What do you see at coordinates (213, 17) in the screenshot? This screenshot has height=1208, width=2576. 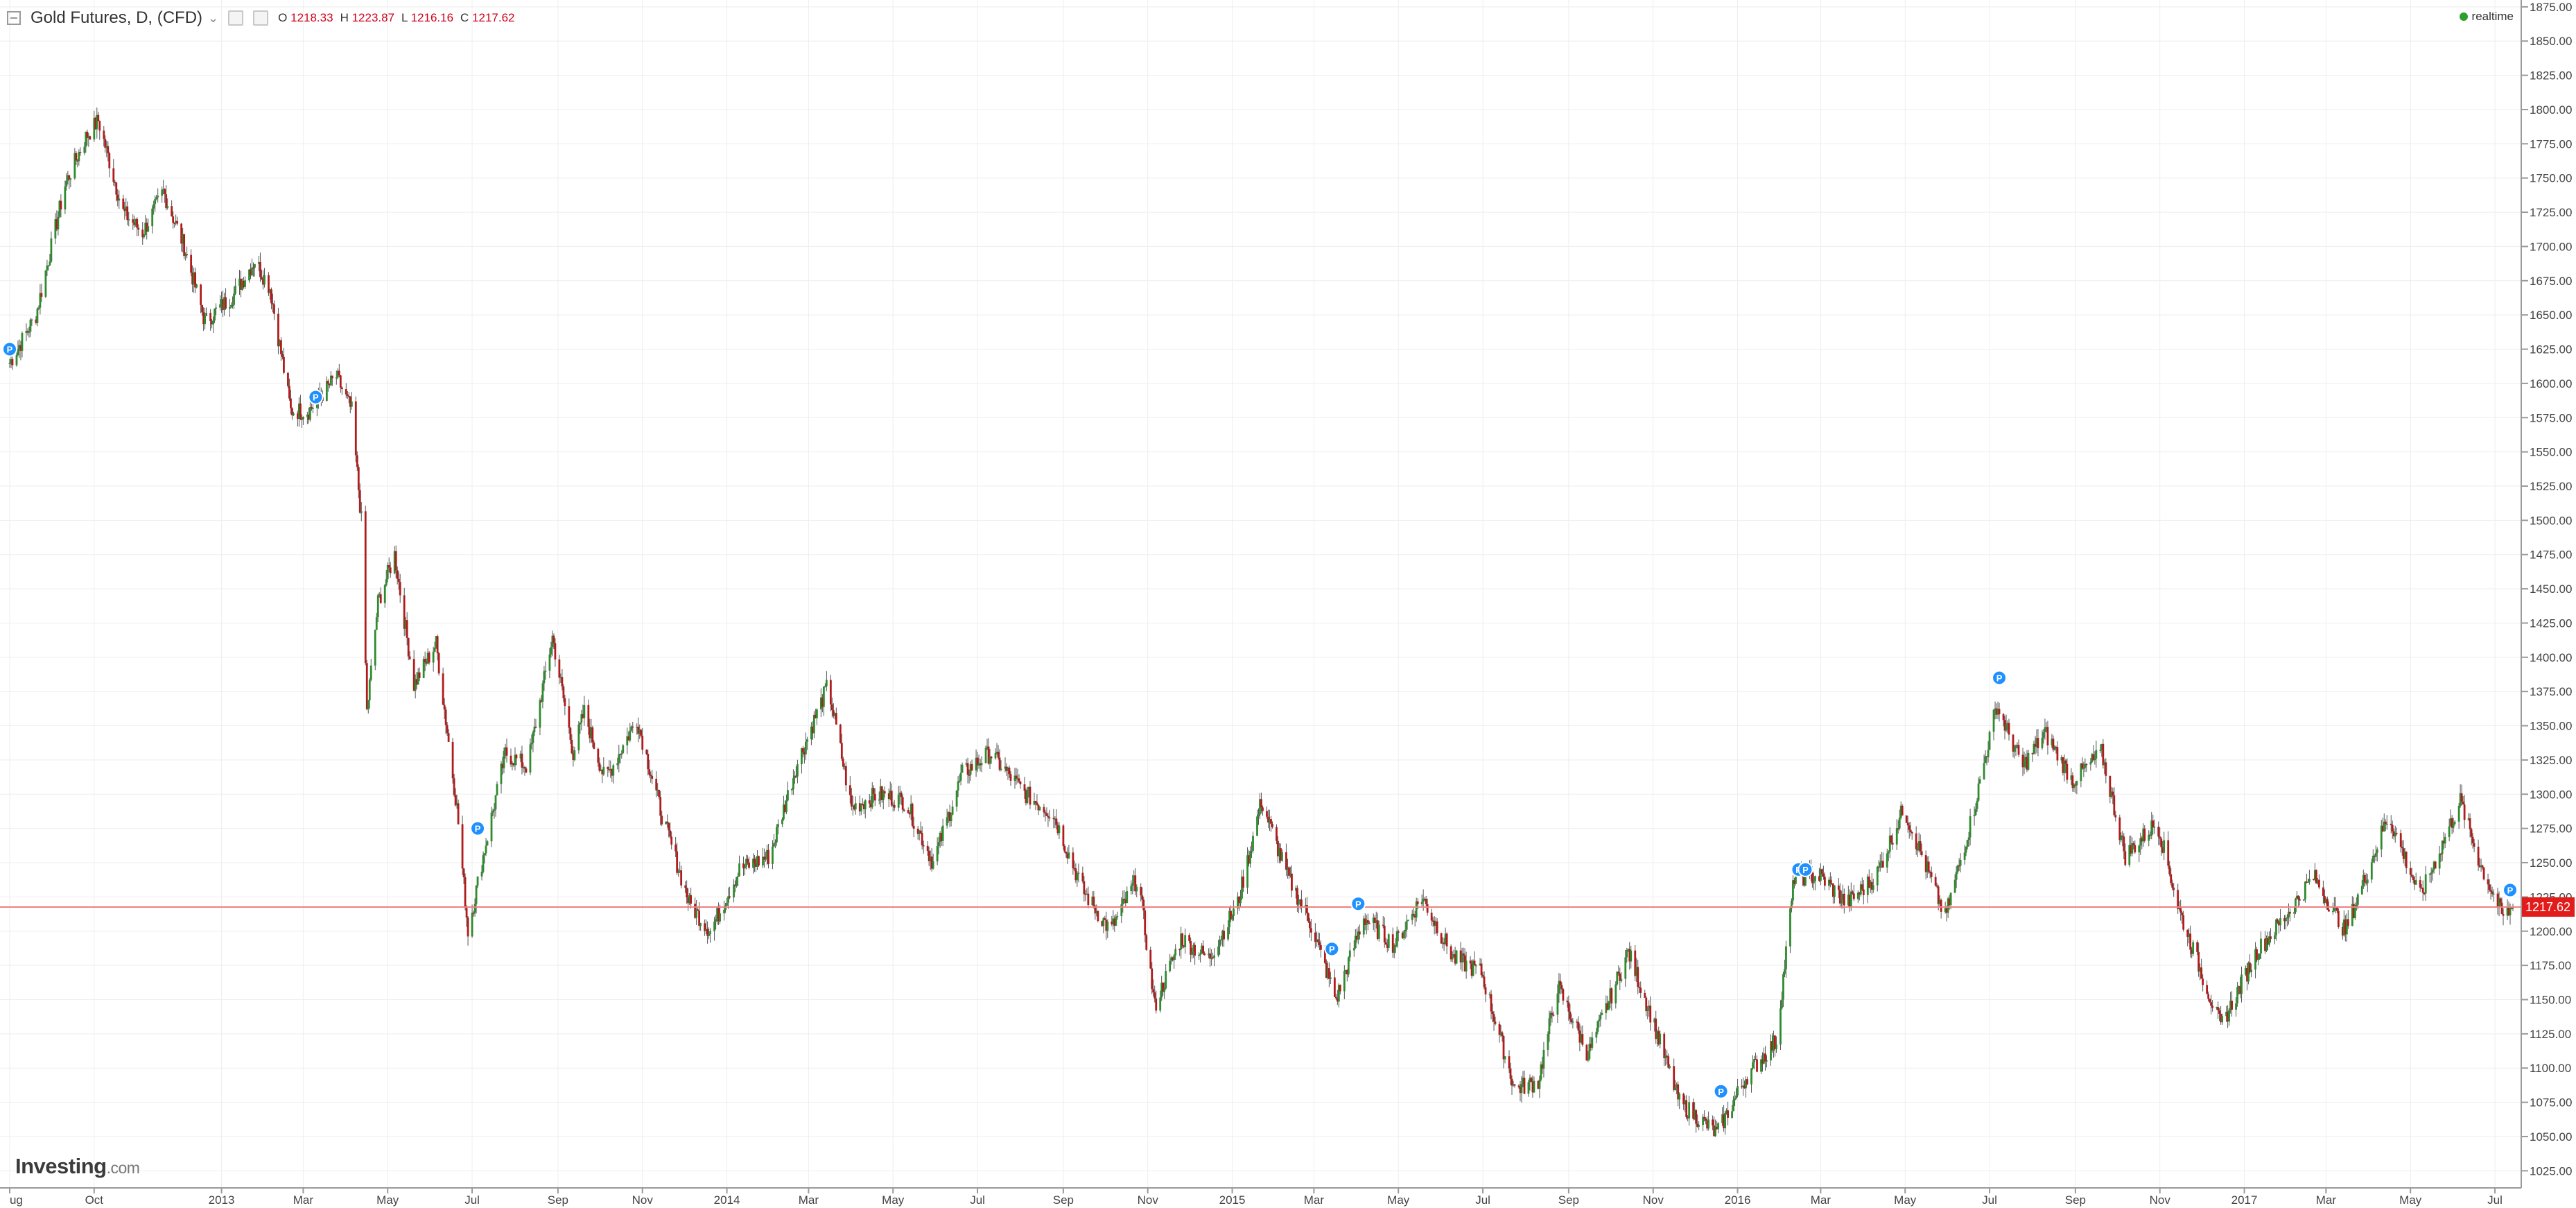 I see `chevron-down-icon: ⌄` at bounding box center [213, 17].